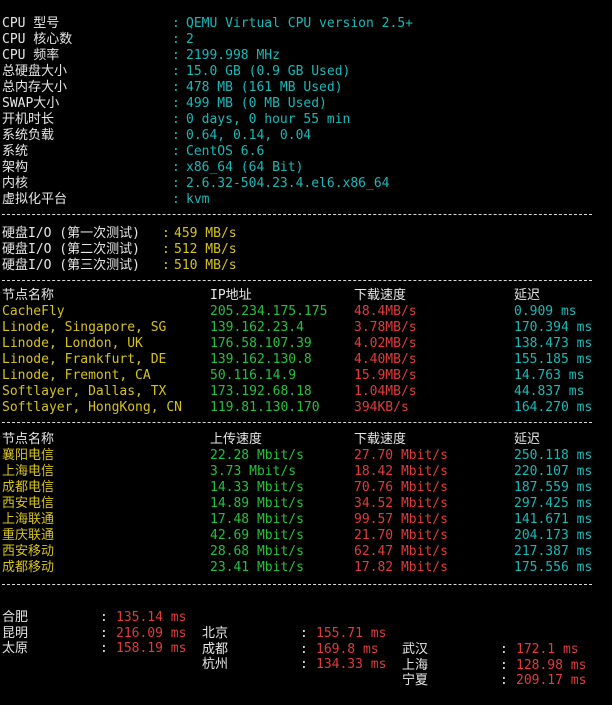  Describe the element at coordinates (294, 664) in the screenshot. I see `ping-row: 太原:158.19 ms 杭州:134.33 ms 宁夏:209.17 ms` at that location.